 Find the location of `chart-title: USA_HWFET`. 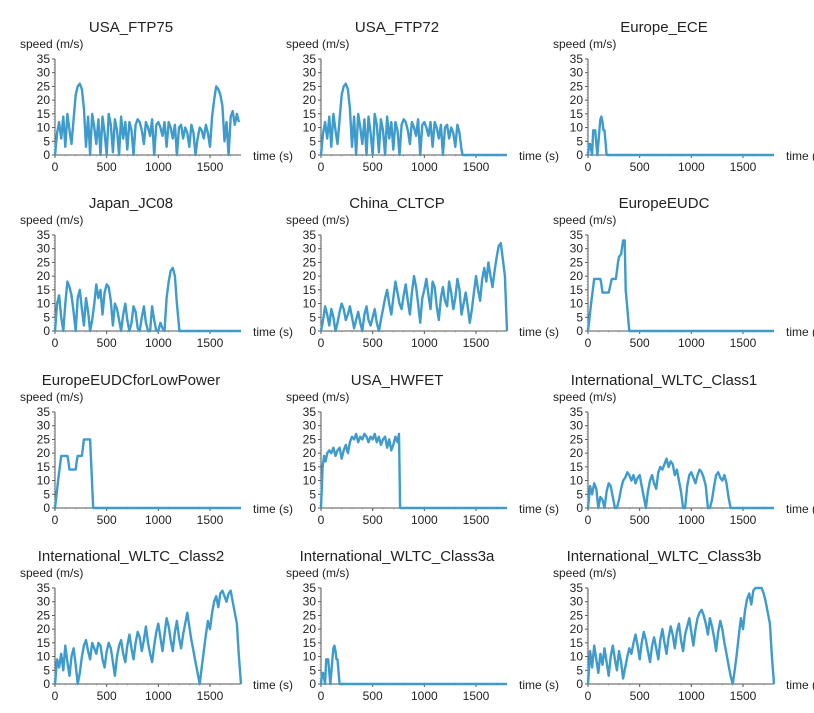

chart-title: USA_HWFET is located at coordinates (397, 380).